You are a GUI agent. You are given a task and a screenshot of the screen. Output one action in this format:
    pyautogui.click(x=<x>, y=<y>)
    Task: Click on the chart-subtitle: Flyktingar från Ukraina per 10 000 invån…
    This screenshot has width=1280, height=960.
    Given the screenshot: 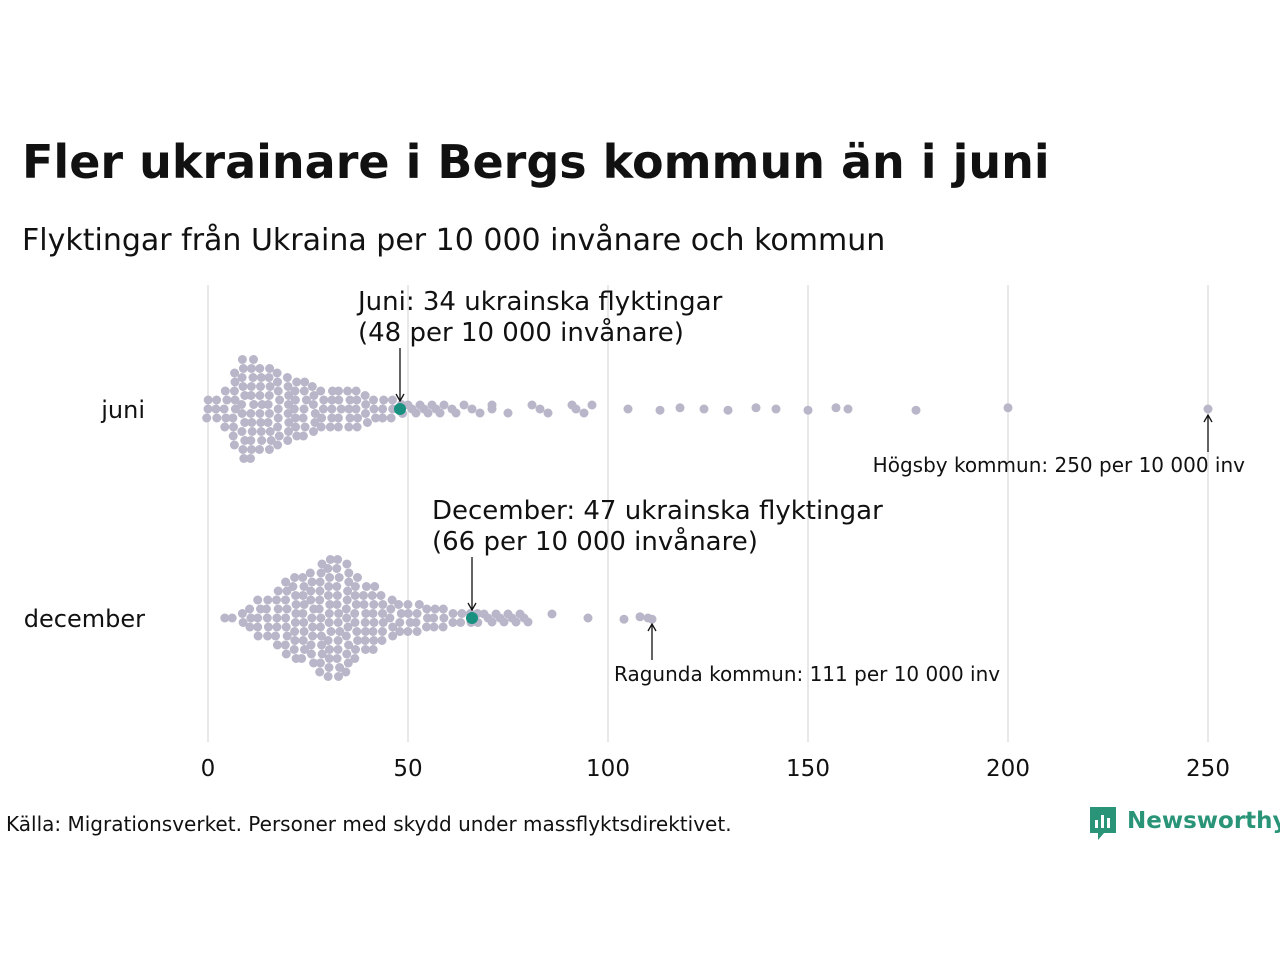 What is the action you would take?
    pyautogui.click(x=453, y=240)
    